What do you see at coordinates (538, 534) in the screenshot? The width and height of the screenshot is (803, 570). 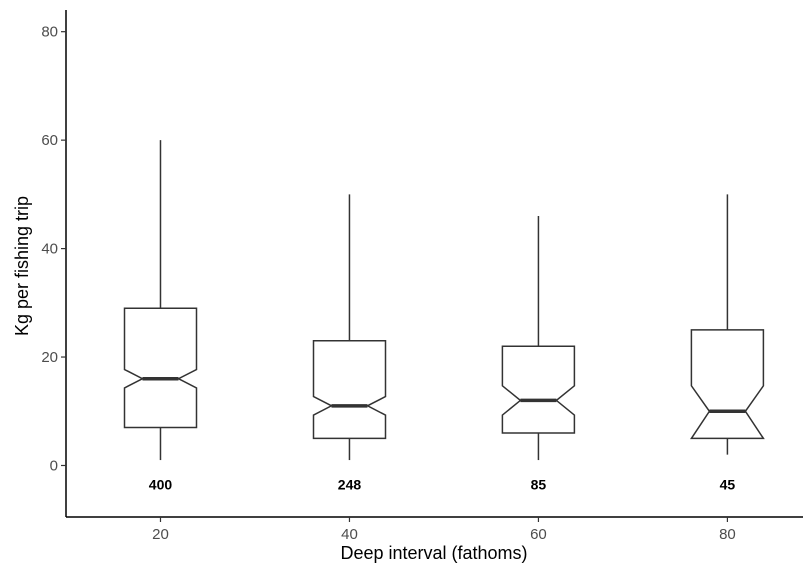 I see `x-tick-label: 60` at bounding box center [538, 534].